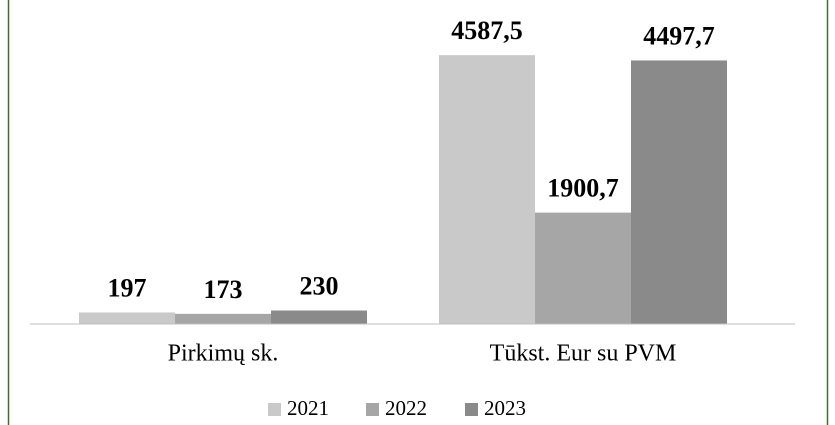  Describe the element at coordinates (308, 408) in the screenshot. I see `legend-label: 2021` at that location.